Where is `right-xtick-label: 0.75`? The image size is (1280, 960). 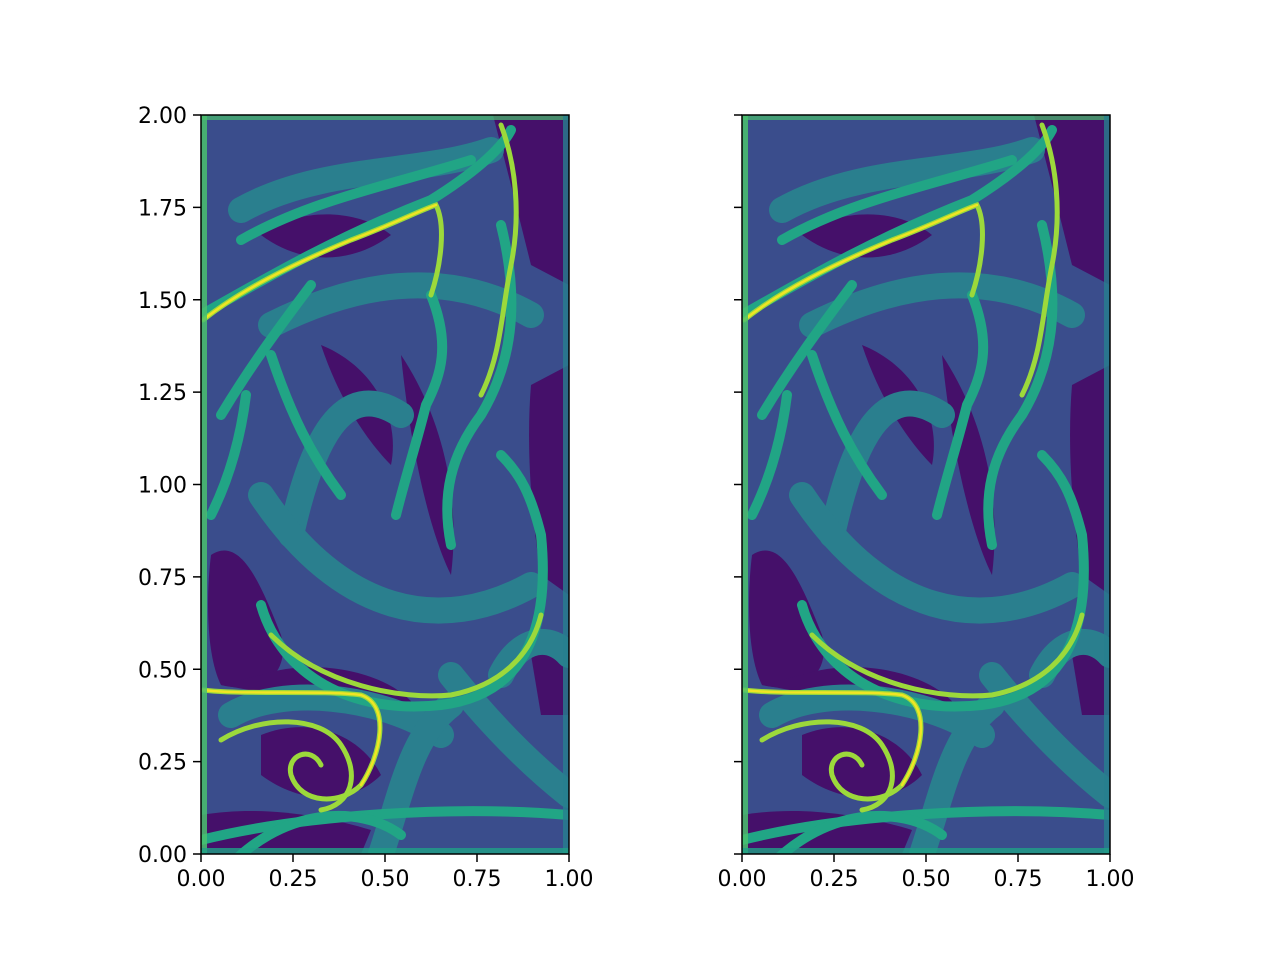
right-xtick-label: 0.75 is located at coordinates (1018, 879).